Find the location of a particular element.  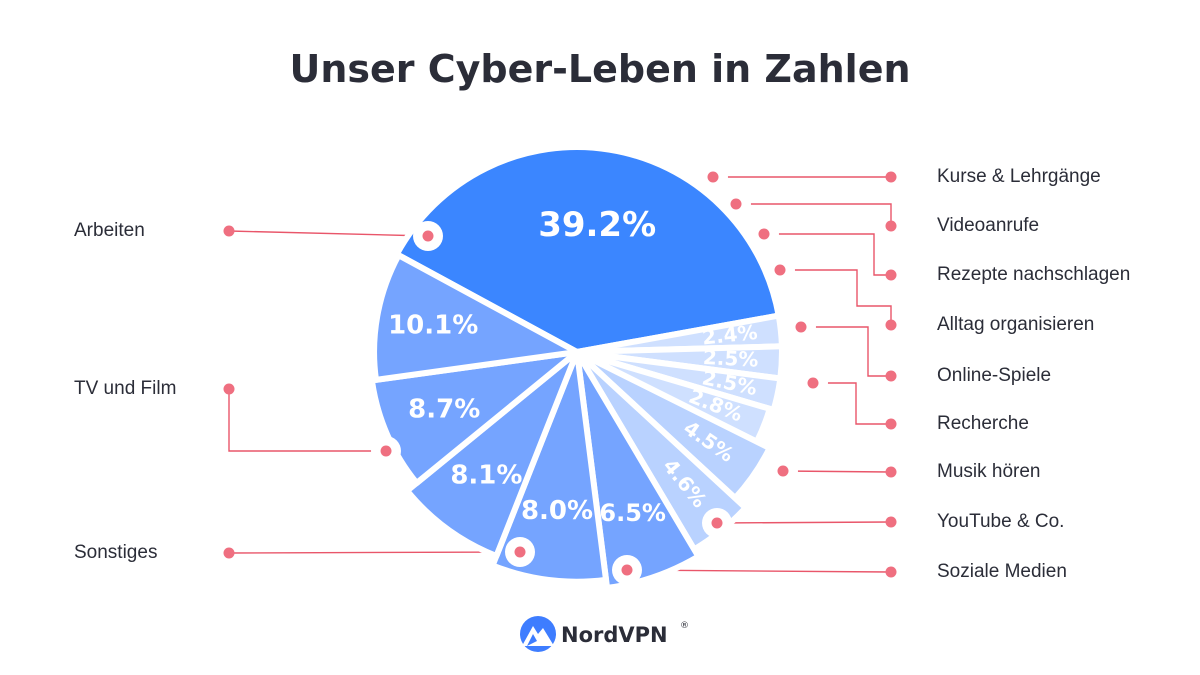

category-label: Arbeiten is located at coordinates (109, 230).